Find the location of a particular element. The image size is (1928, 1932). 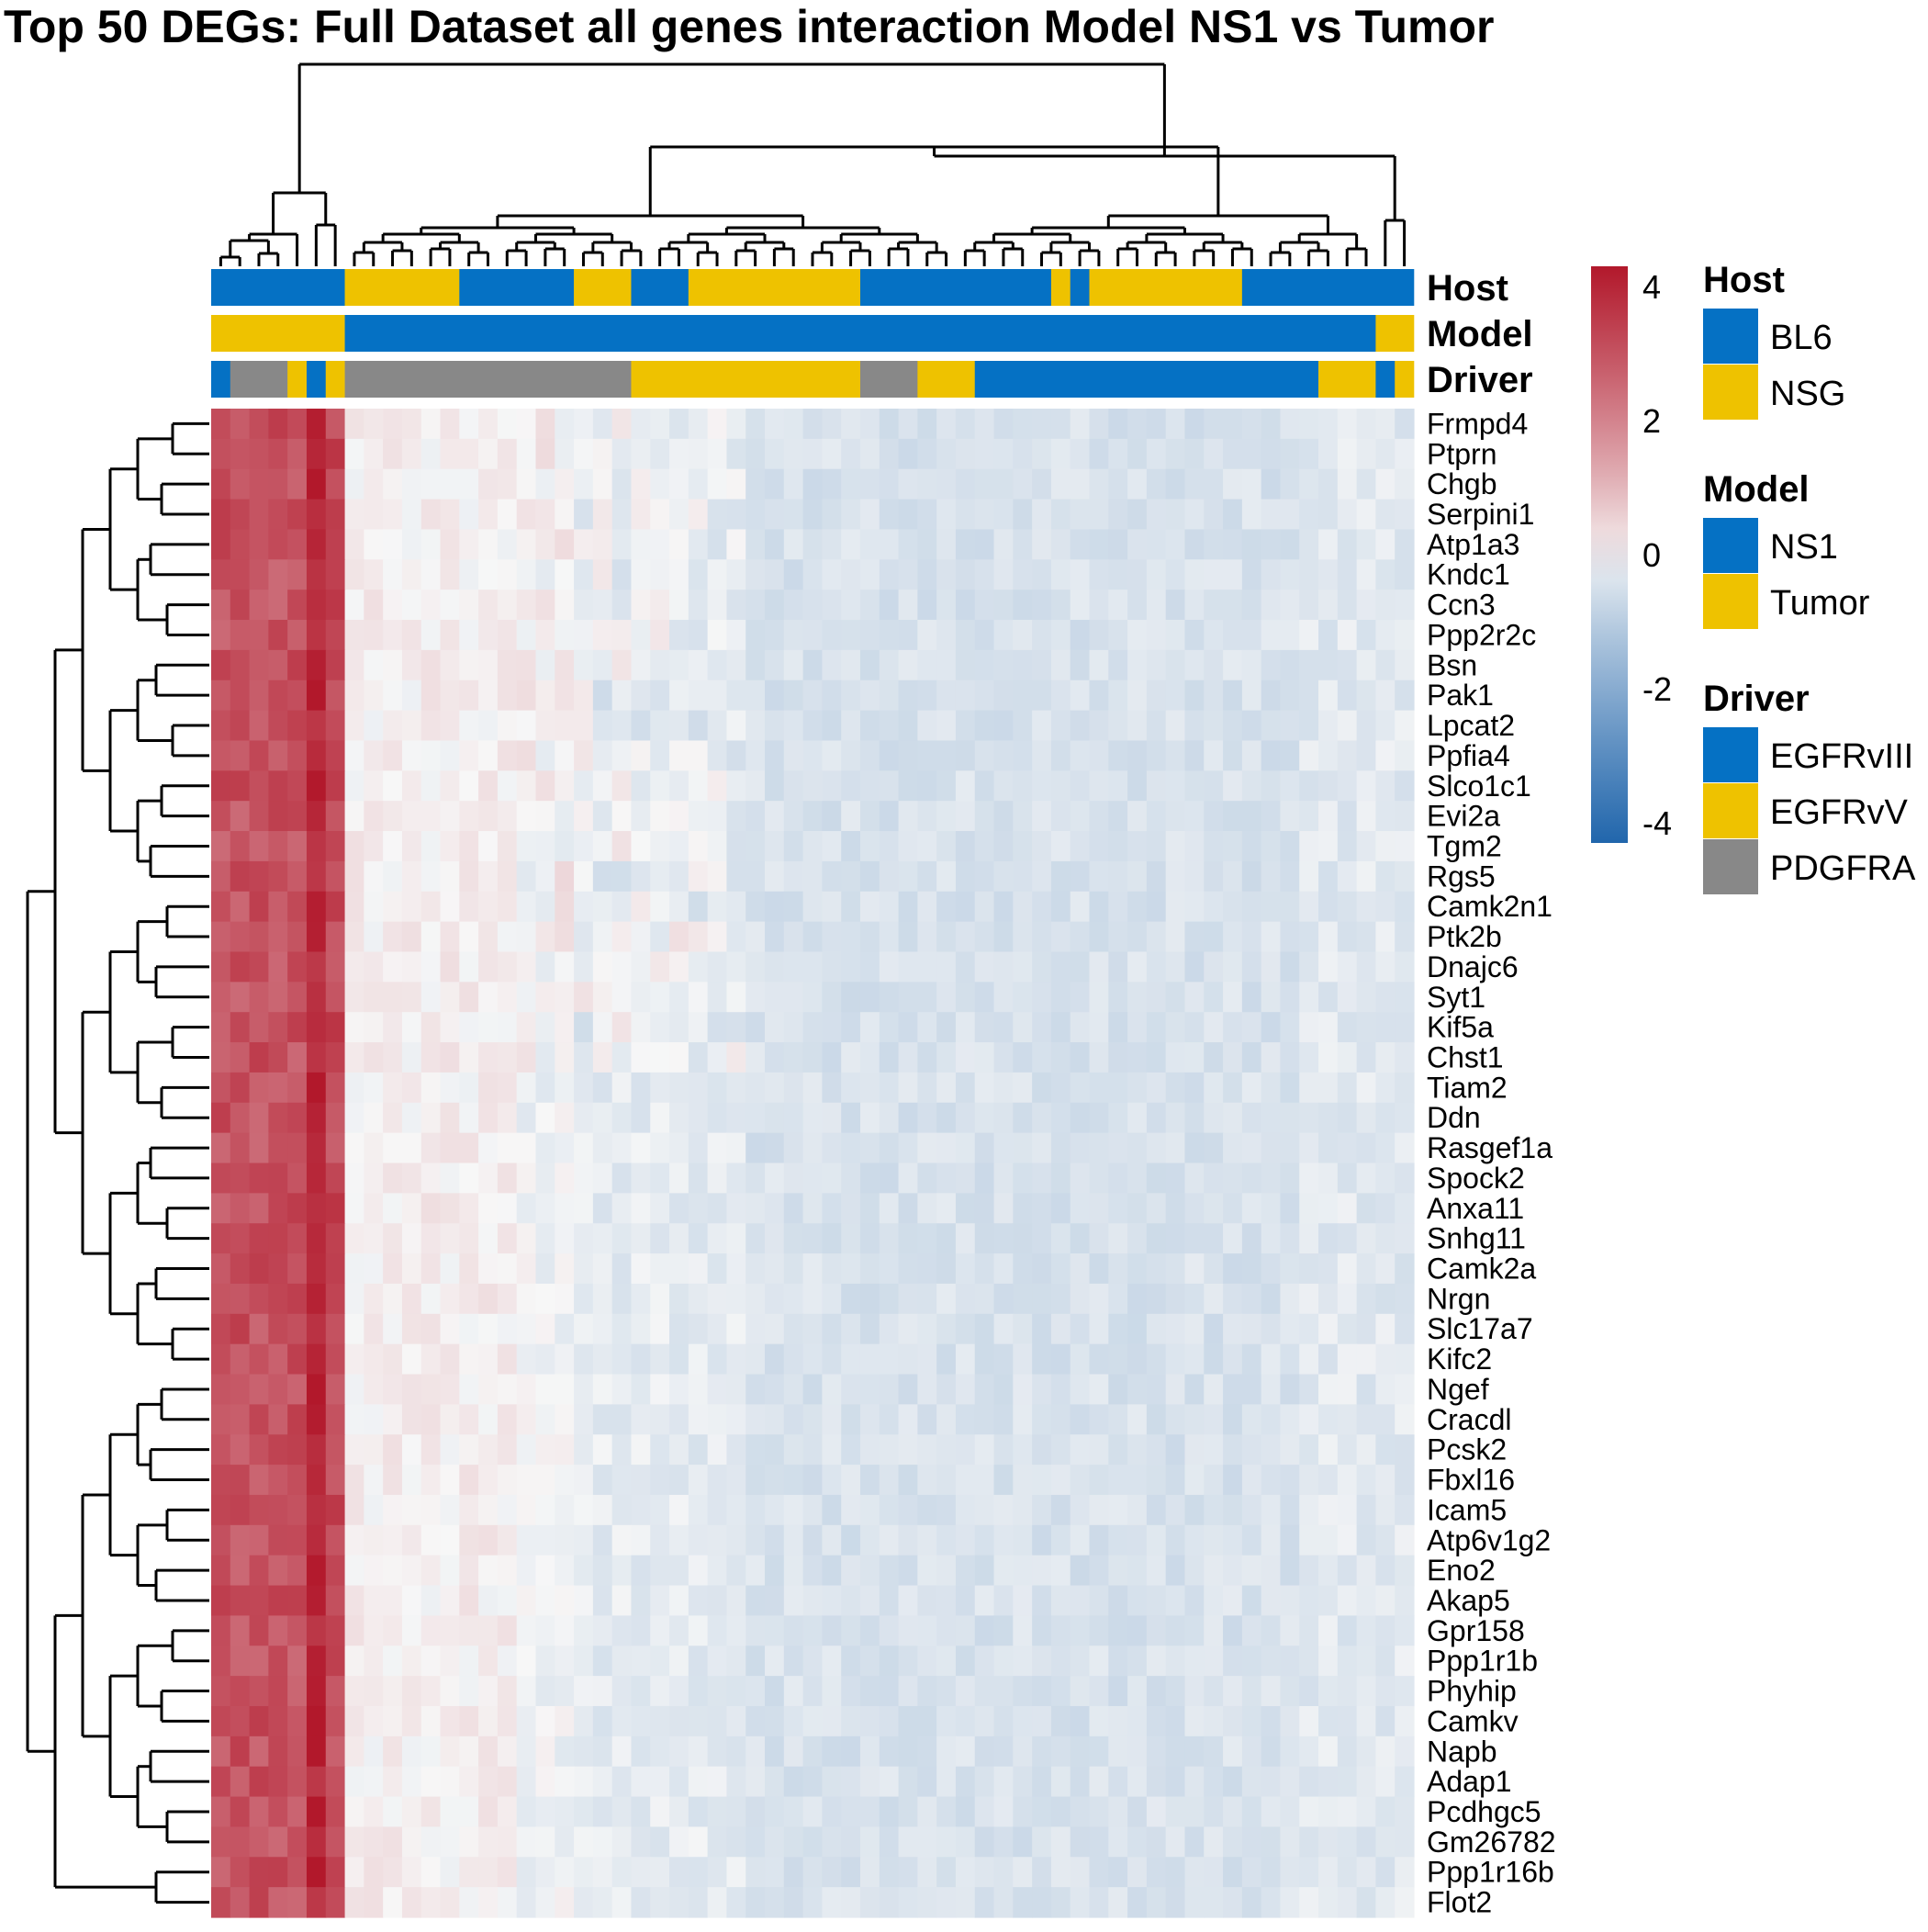

gene-label: Gm26782 is located at coordinates (1491, 1842).